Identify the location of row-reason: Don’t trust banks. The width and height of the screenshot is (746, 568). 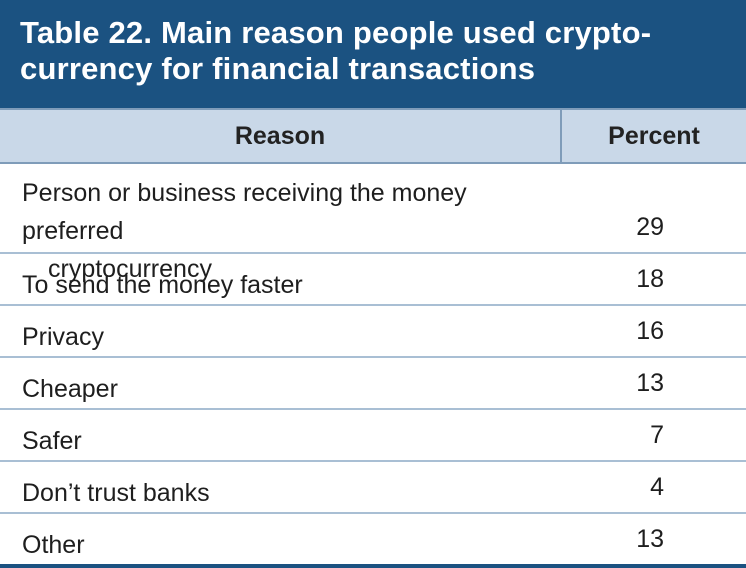
(116, 493).